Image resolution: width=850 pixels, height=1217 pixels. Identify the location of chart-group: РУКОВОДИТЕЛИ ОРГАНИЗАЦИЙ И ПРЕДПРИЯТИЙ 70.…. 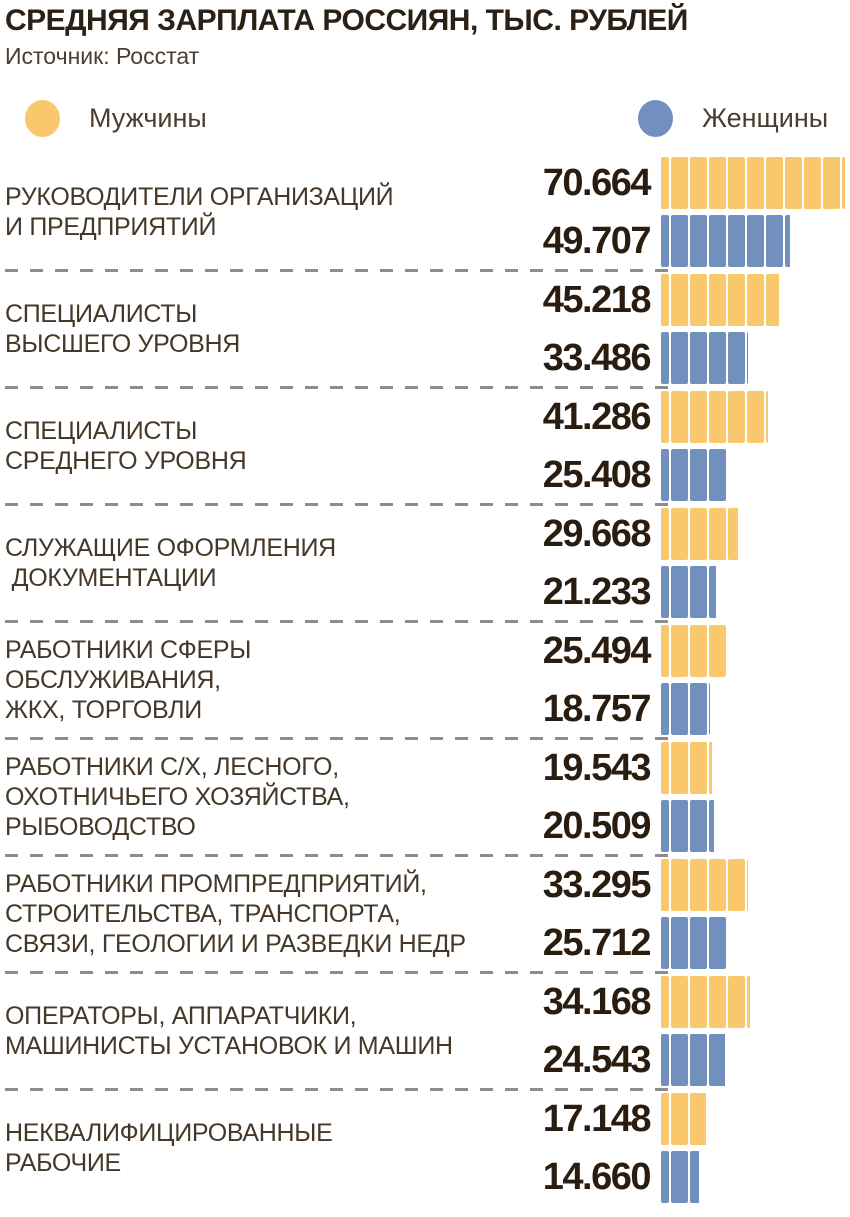
(427, 212).